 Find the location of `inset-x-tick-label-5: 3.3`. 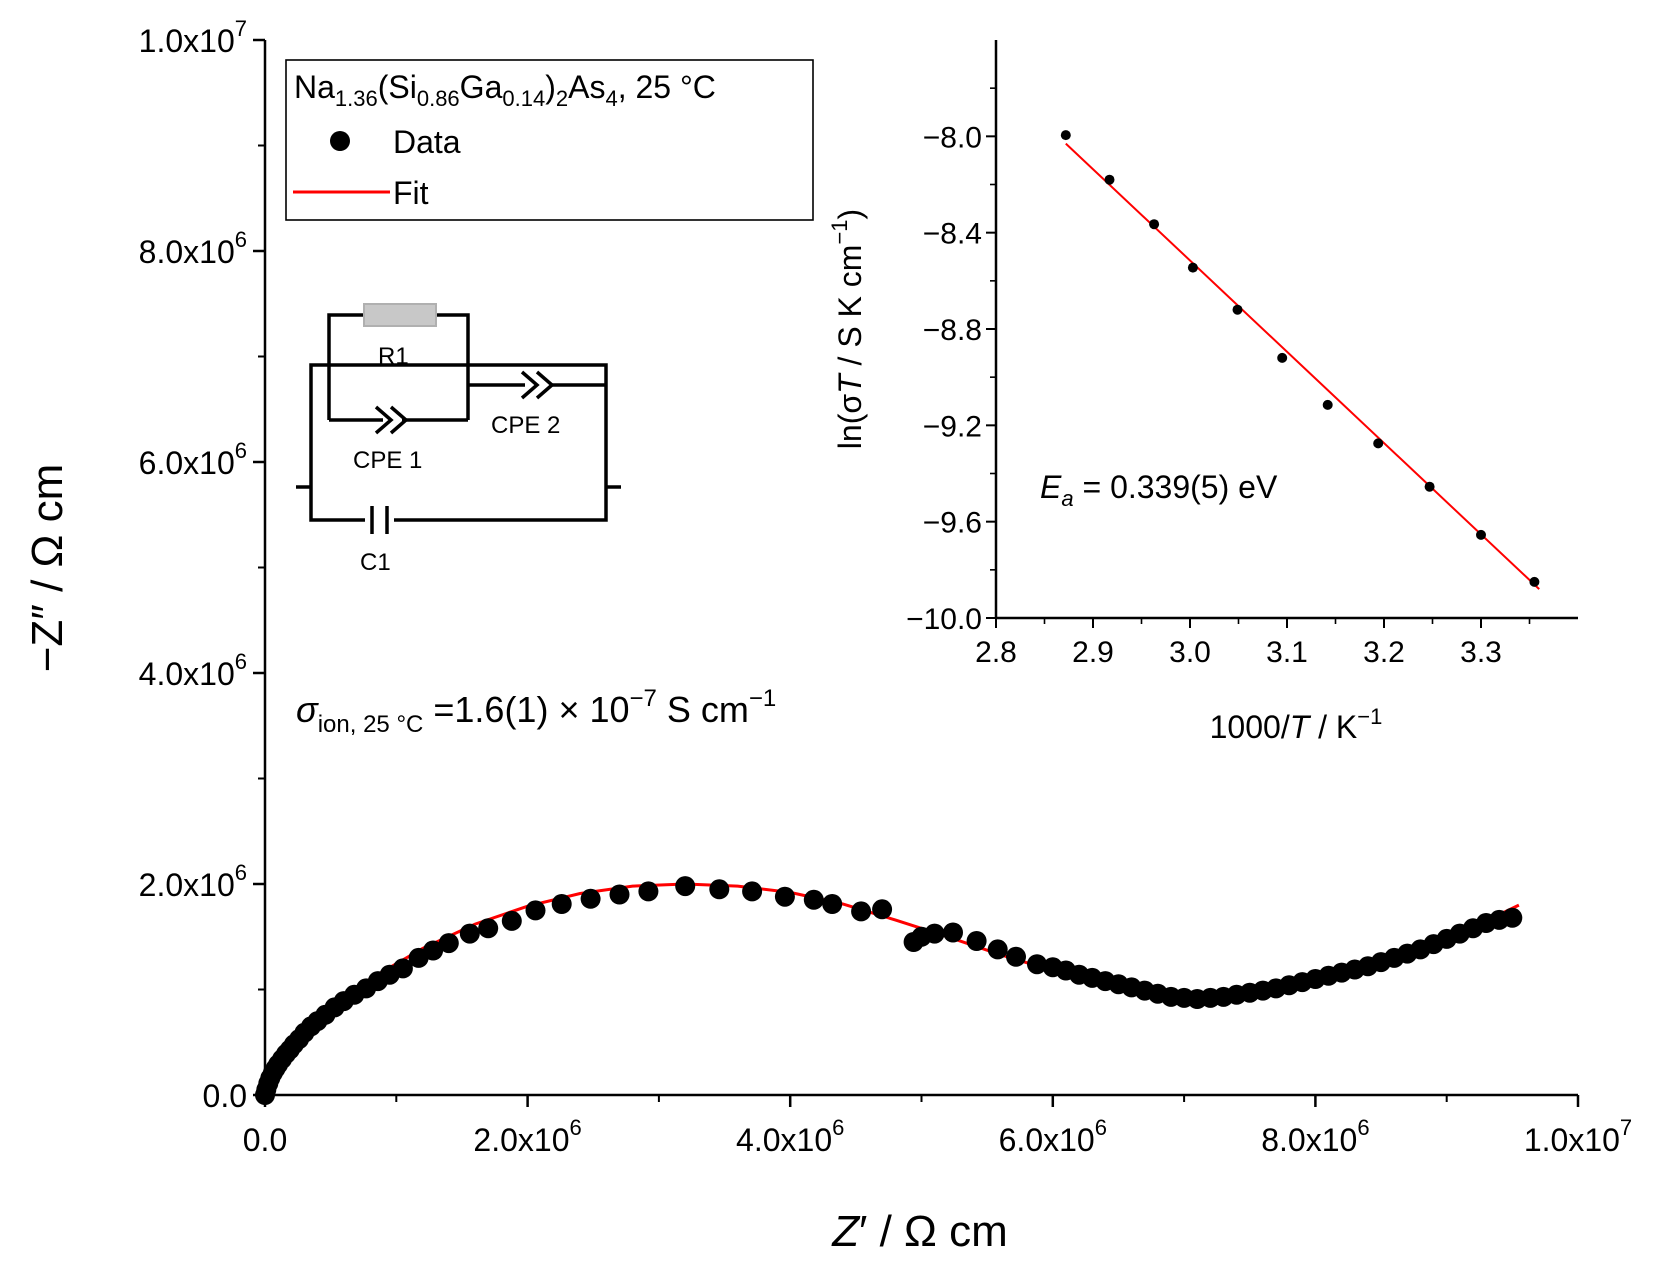

inset-x-tick-label-5: 3.3 is located at coordinates (1481, 652).